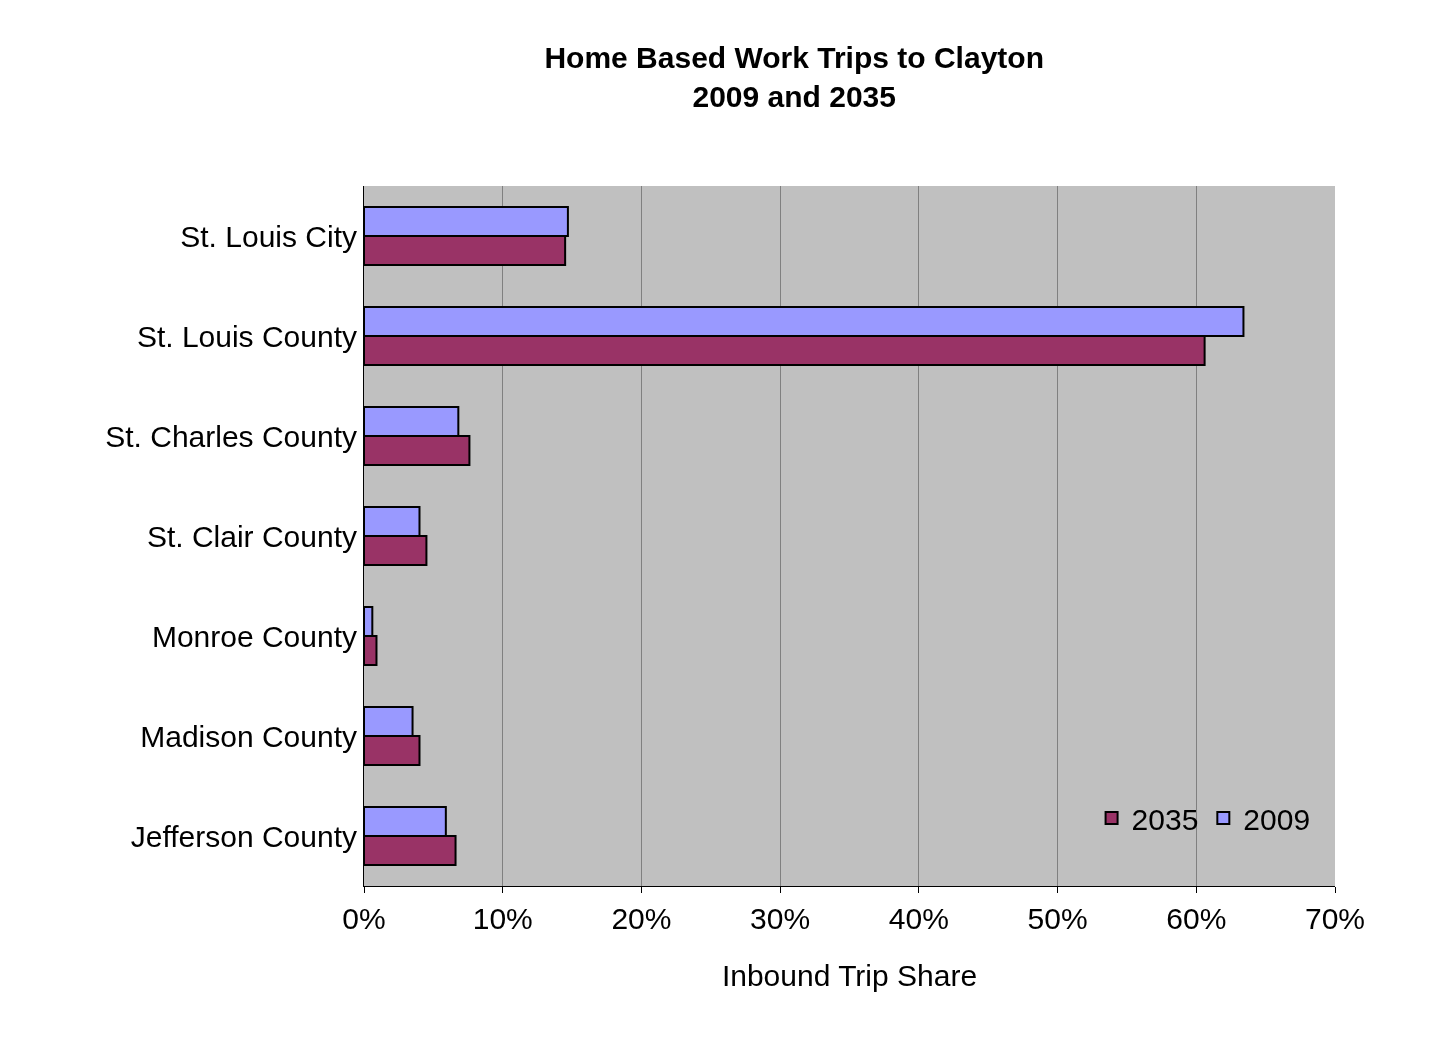 The height and width of the screenshot is (1047, 1444). Describe the element at coordinates (641, 918) in the screenshot. I see `x-tick-label: 20%` at that location.